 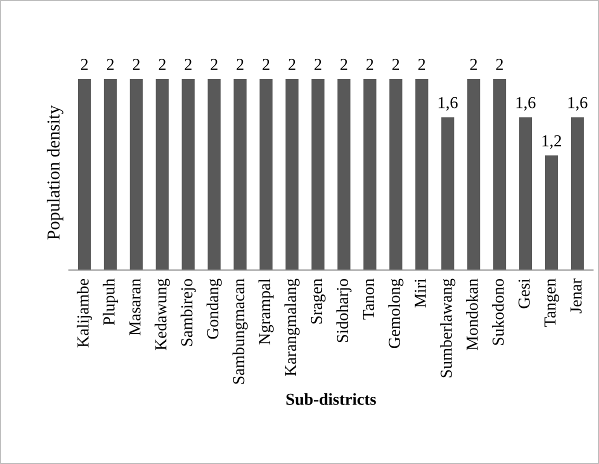 I want to click on x-tick-label: Kedawung, so click(x=162, y=314).